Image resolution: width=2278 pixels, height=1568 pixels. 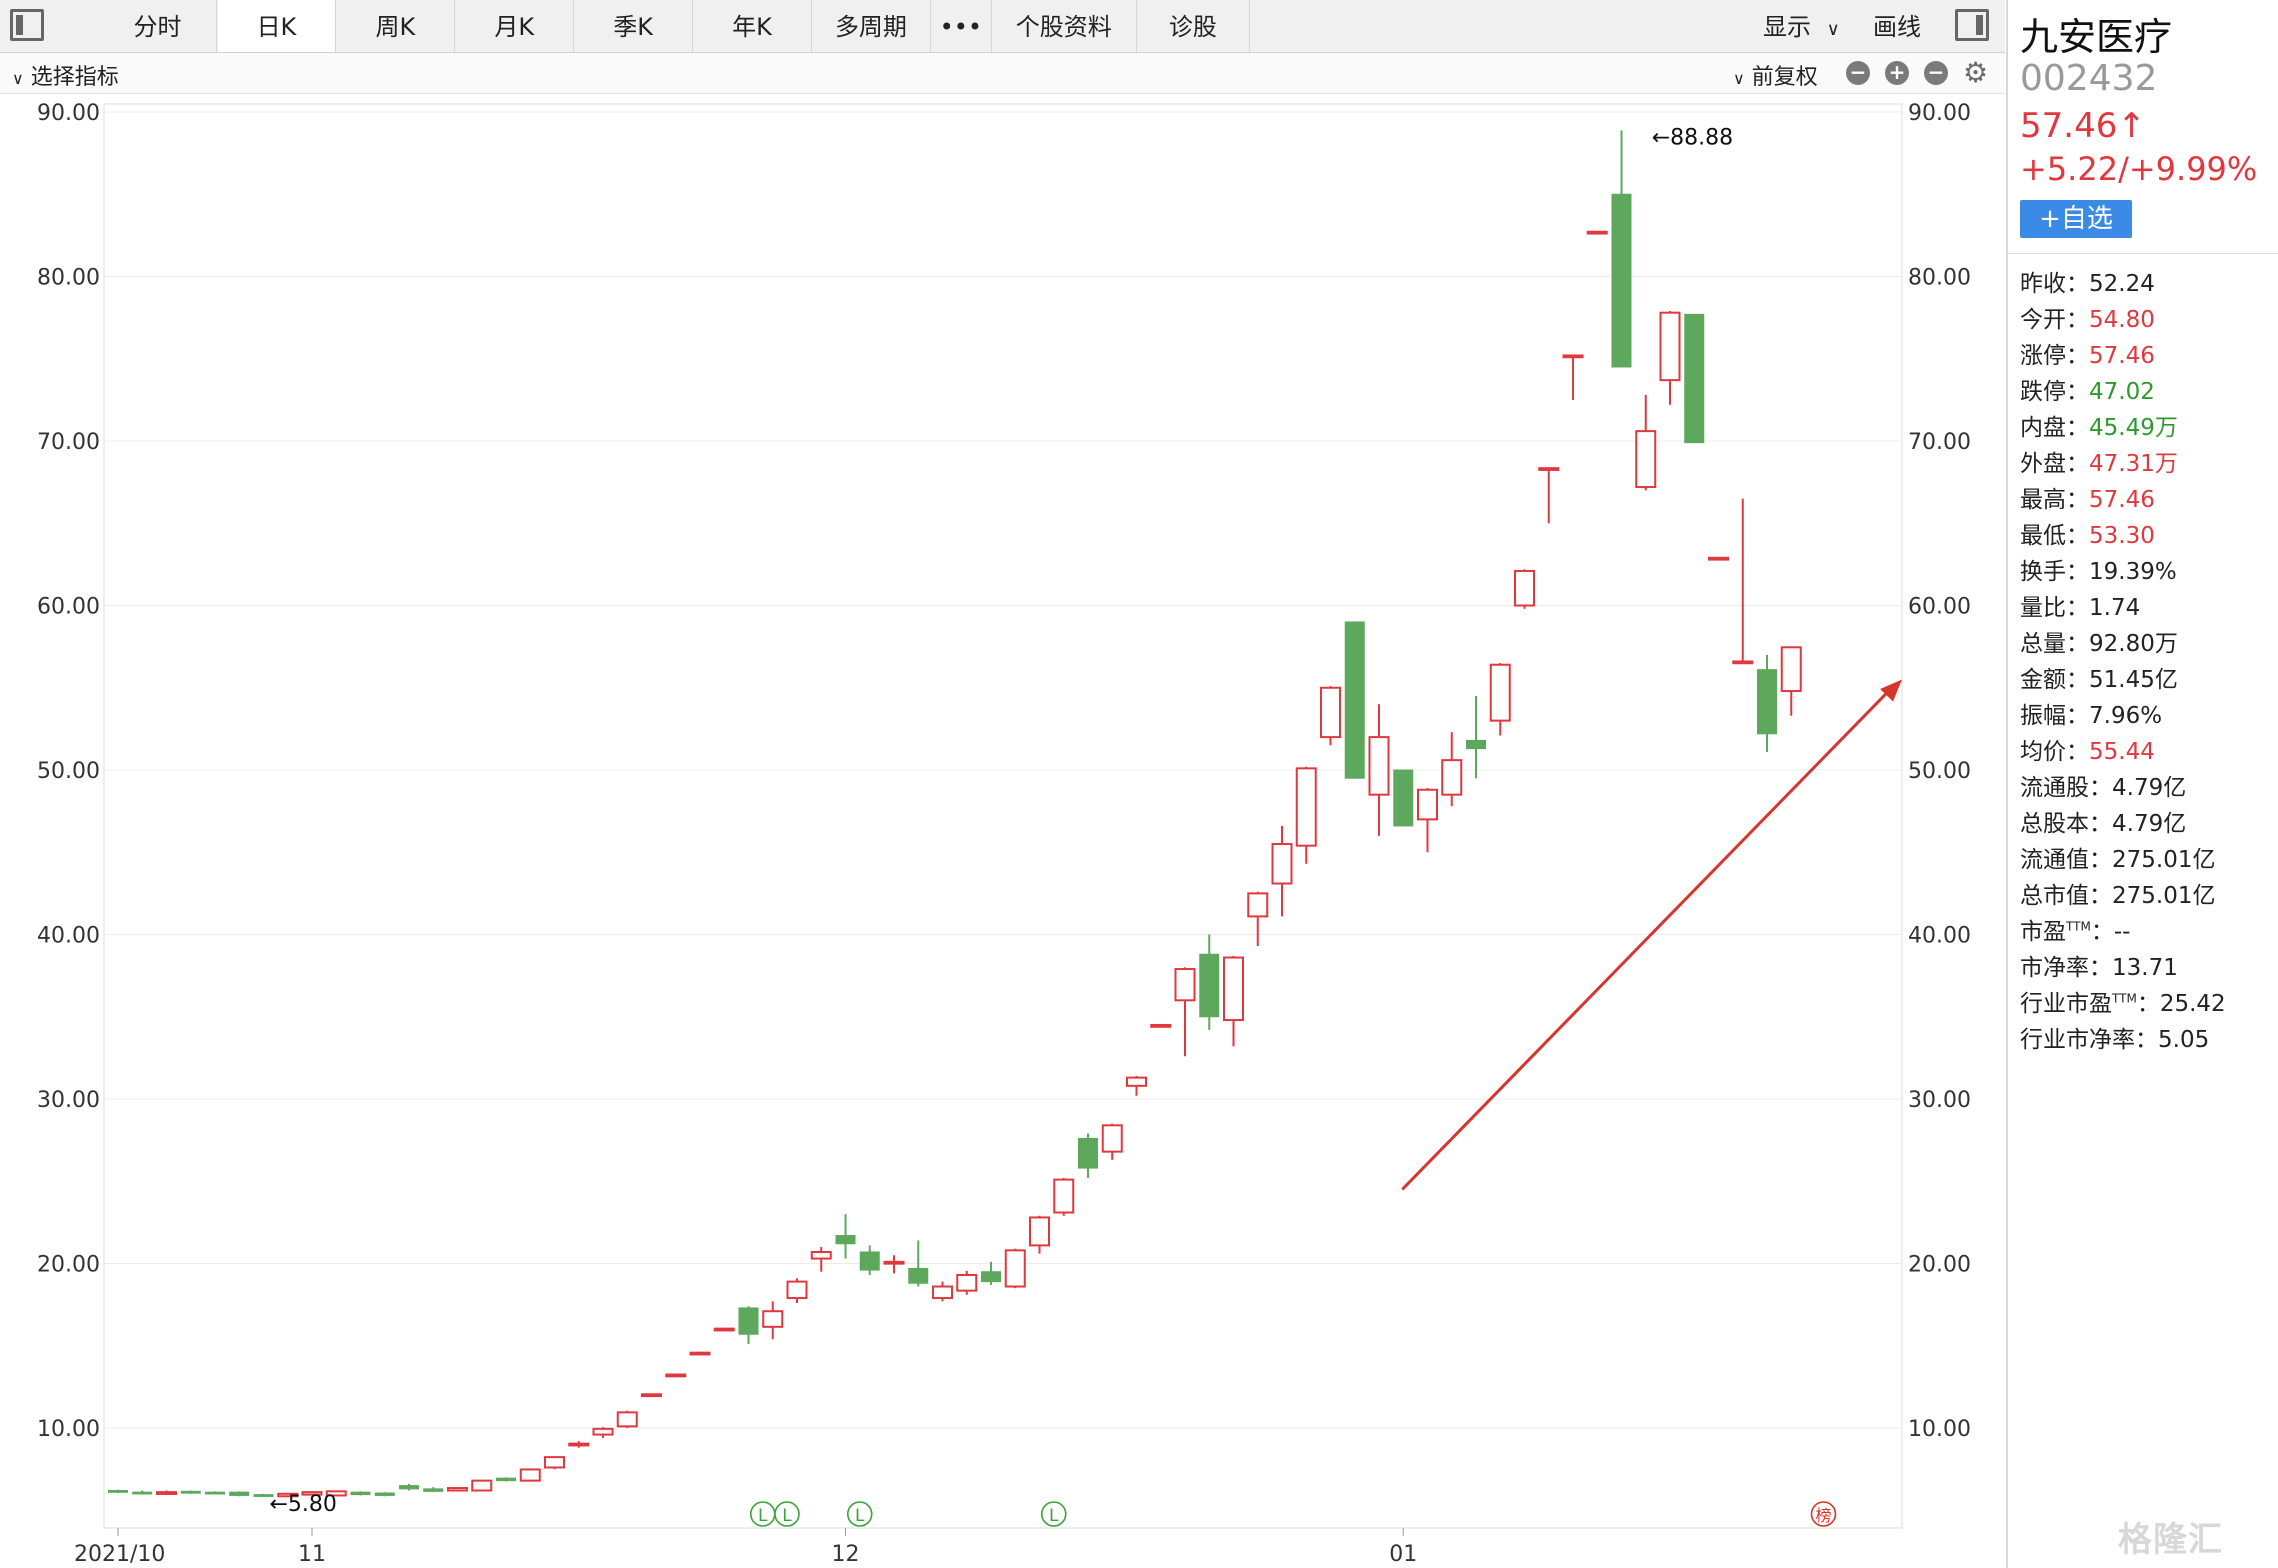 I want to click on tab-3: 周K, so click(x=396, y=26).